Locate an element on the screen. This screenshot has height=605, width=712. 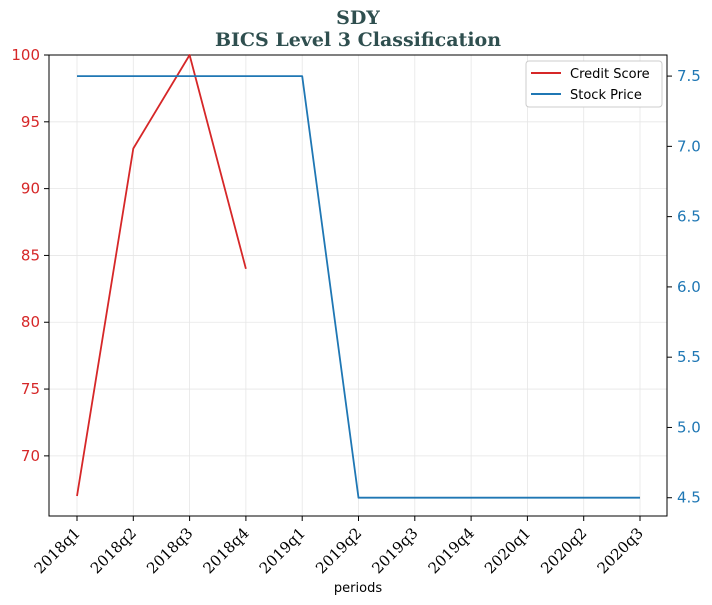
right-tick-label: 5.0 is located at coordinates (689, 427).